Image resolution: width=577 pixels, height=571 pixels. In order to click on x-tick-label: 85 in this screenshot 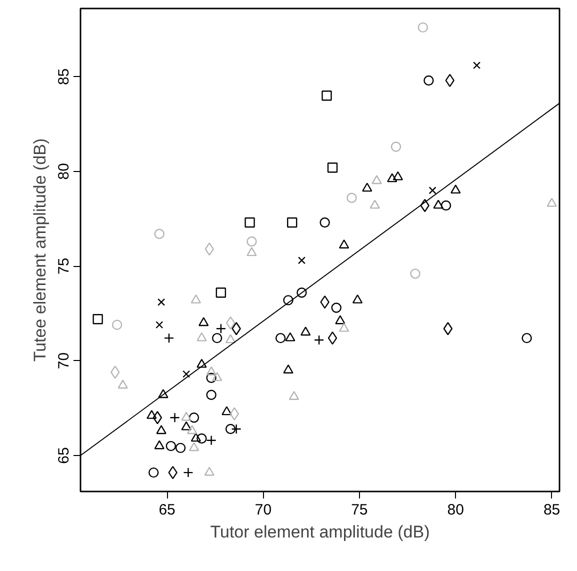, I will do `click(551, 510)`.